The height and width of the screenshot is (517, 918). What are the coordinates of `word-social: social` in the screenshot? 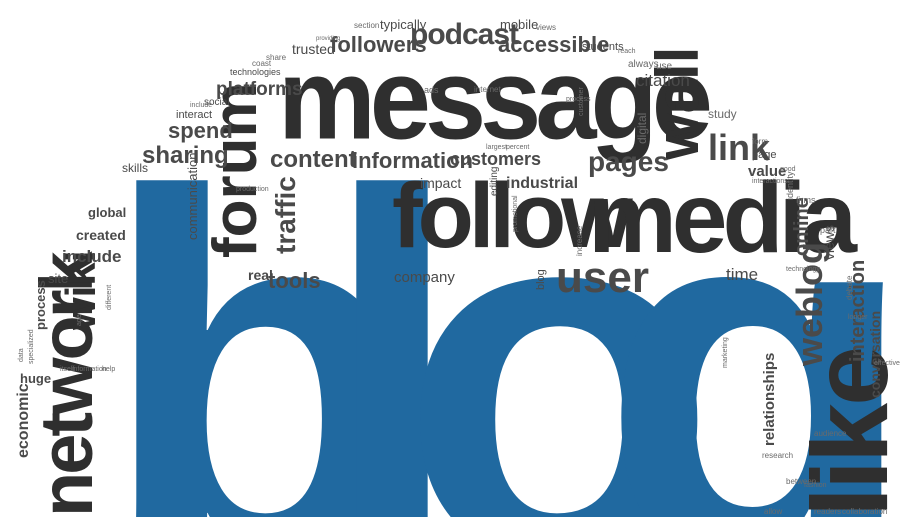 It's located at (217, 102).